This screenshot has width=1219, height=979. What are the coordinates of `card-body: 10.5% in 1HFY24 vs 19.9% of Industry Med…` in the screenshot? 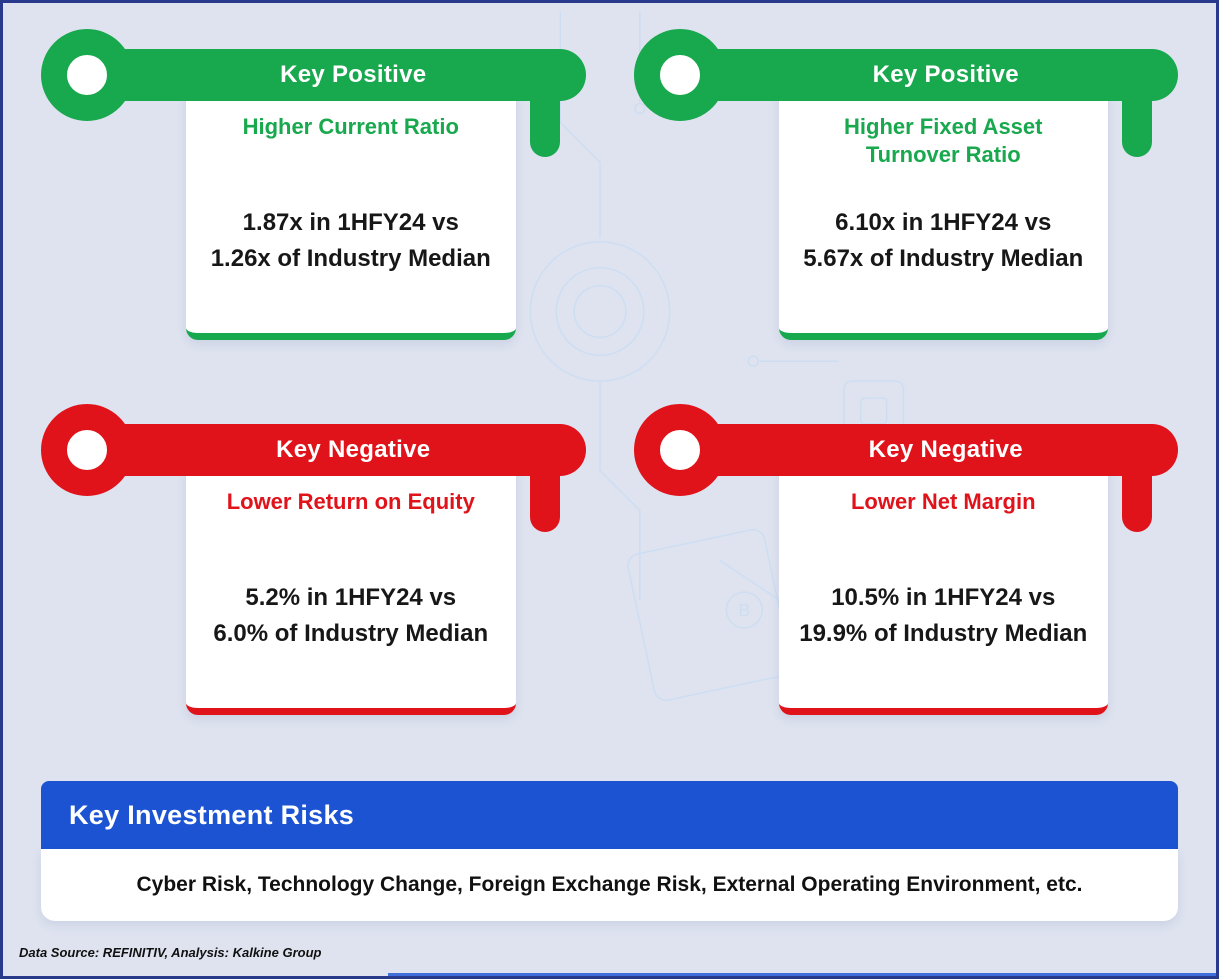 It's located at (943, 616).